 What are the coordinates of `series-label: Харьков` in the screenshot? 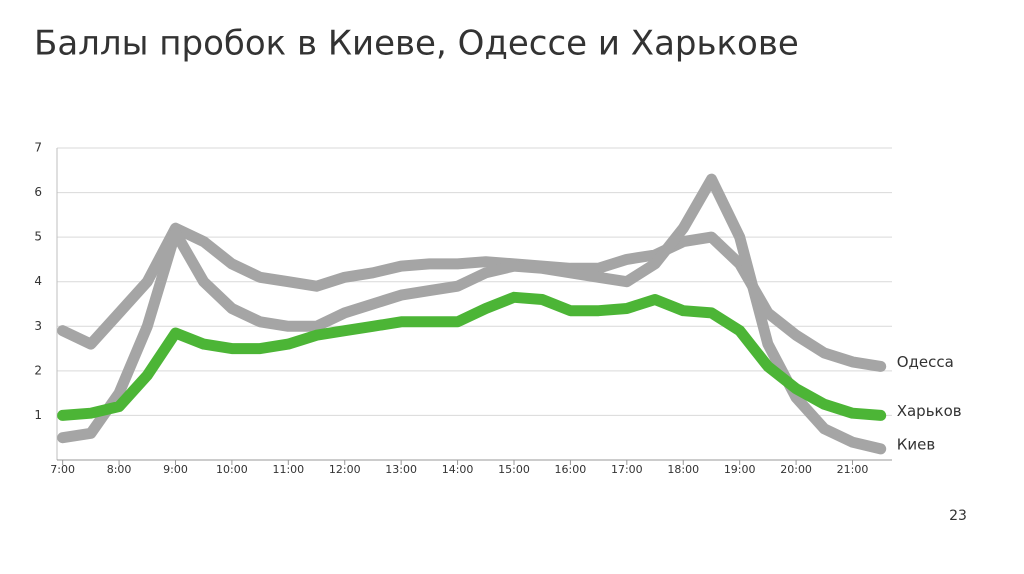 It's located at (929, 411).